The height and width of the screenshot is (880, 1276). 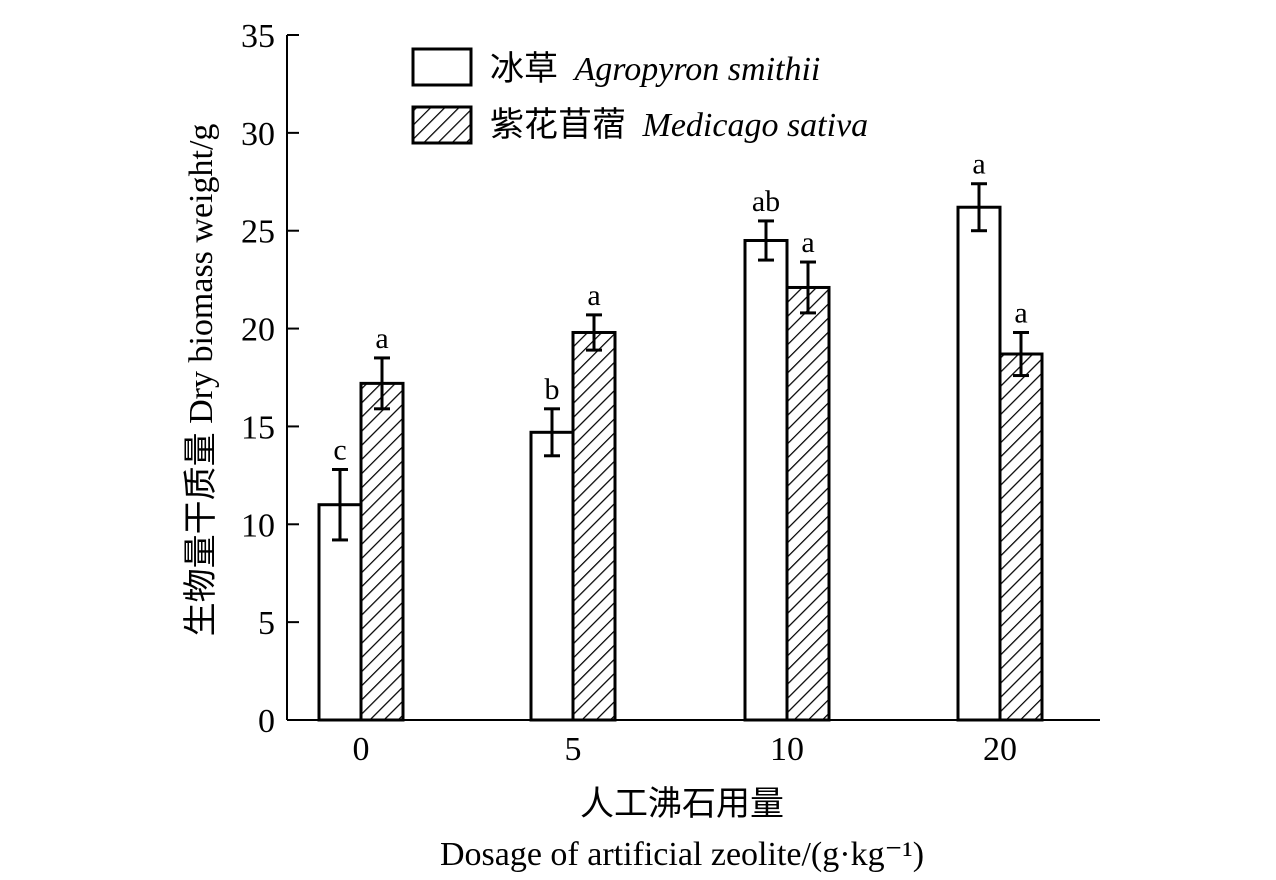 What do you see at coordinates (258, 525) in the screenshot?
I see `y-tick-label: 10` at bounding box center [258, 525].